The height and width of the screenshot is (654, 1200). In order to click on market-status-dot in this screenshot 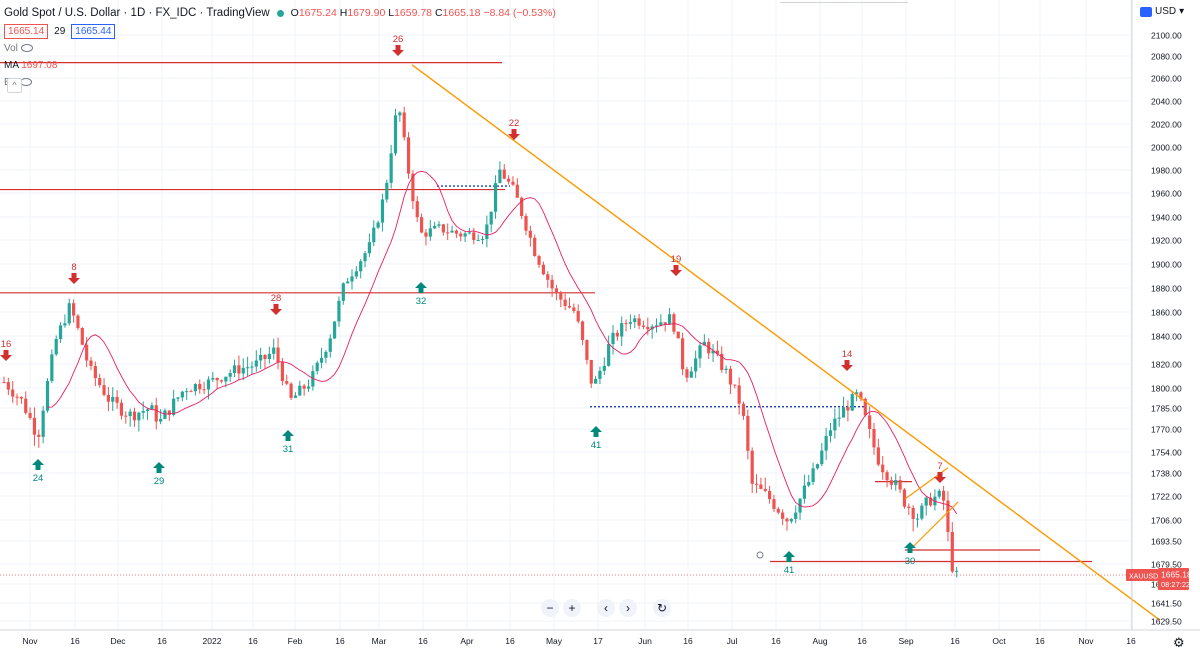, I will do `click(280, 13)`.